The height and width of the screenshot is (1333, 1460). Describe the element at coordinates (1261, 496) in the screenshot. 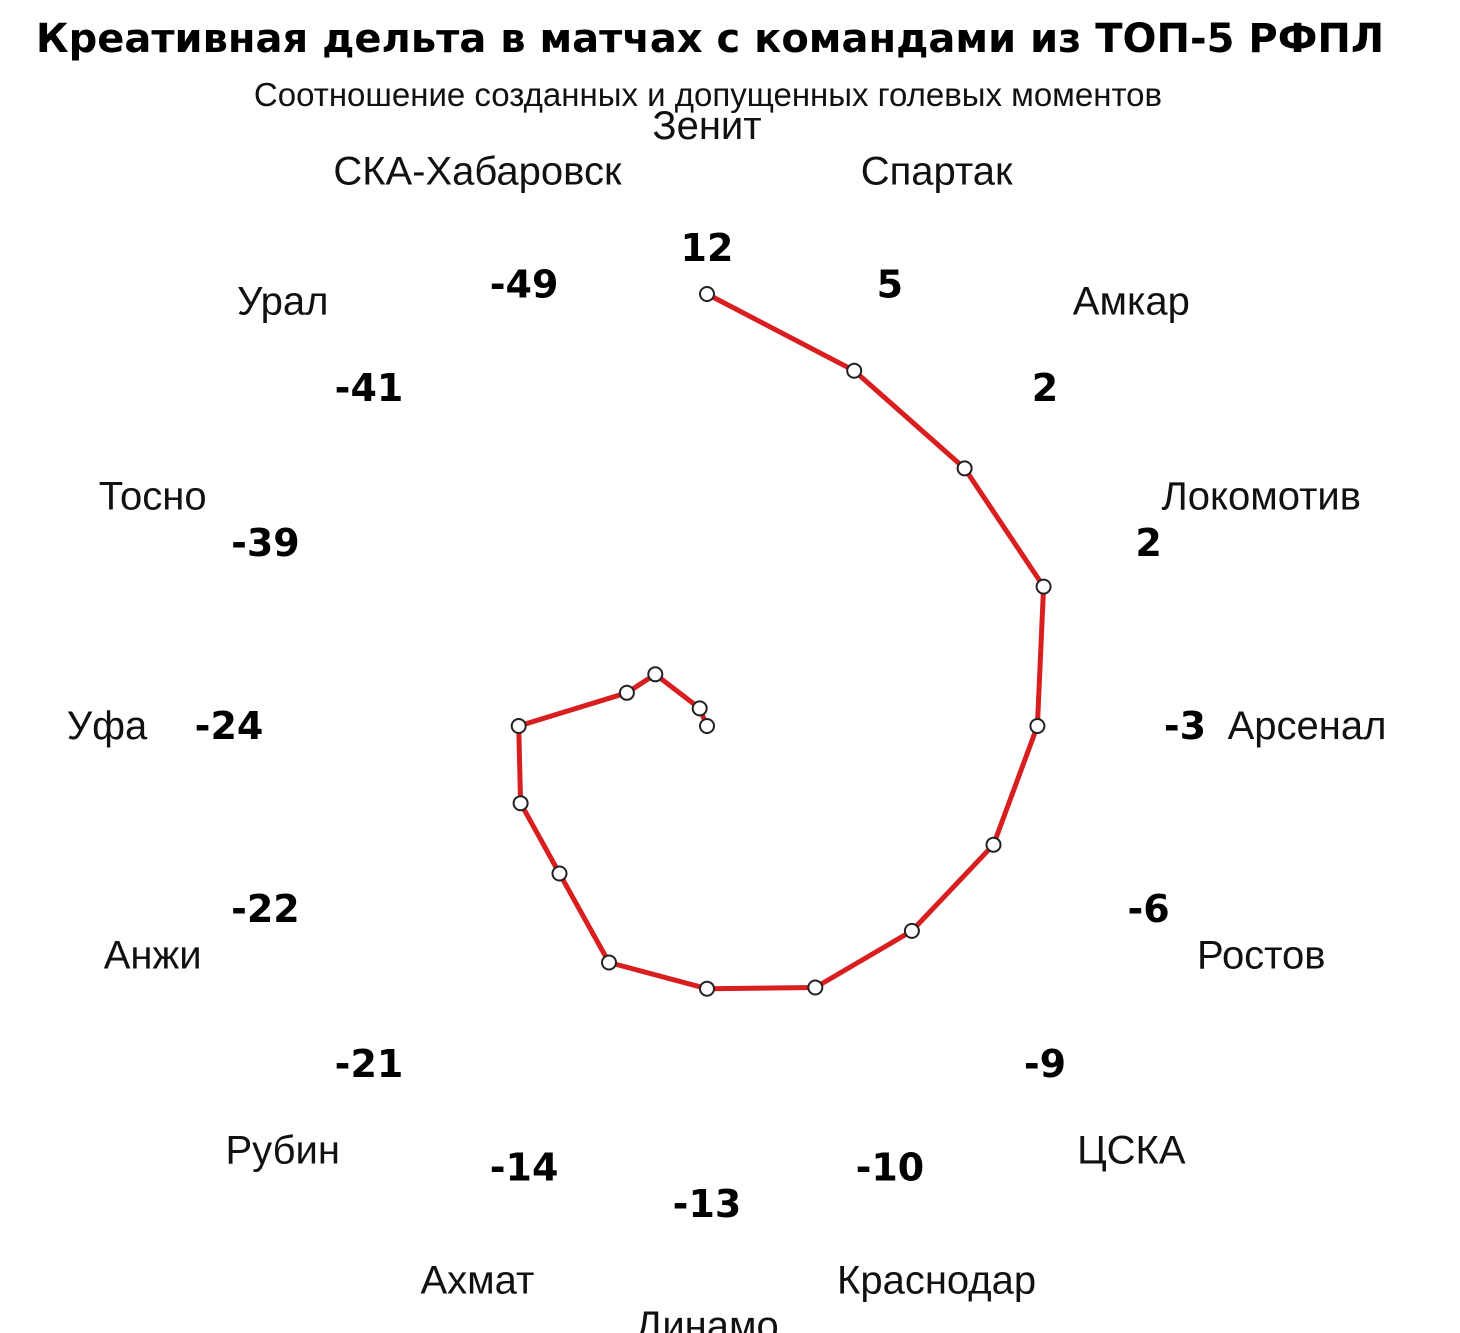

I see `team-label: Локомотив` at that location.